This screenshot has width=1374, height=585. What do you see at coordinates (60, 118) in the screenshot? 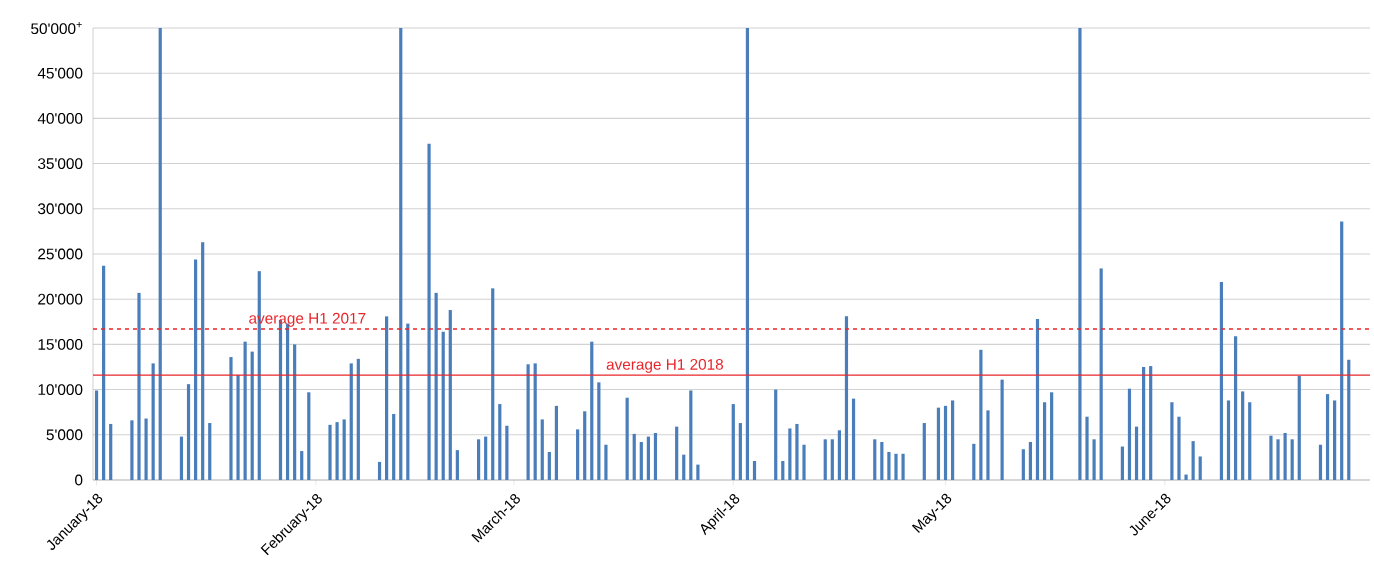
I see `y-tick-label: 40'000` at bounding box center [60, 118].